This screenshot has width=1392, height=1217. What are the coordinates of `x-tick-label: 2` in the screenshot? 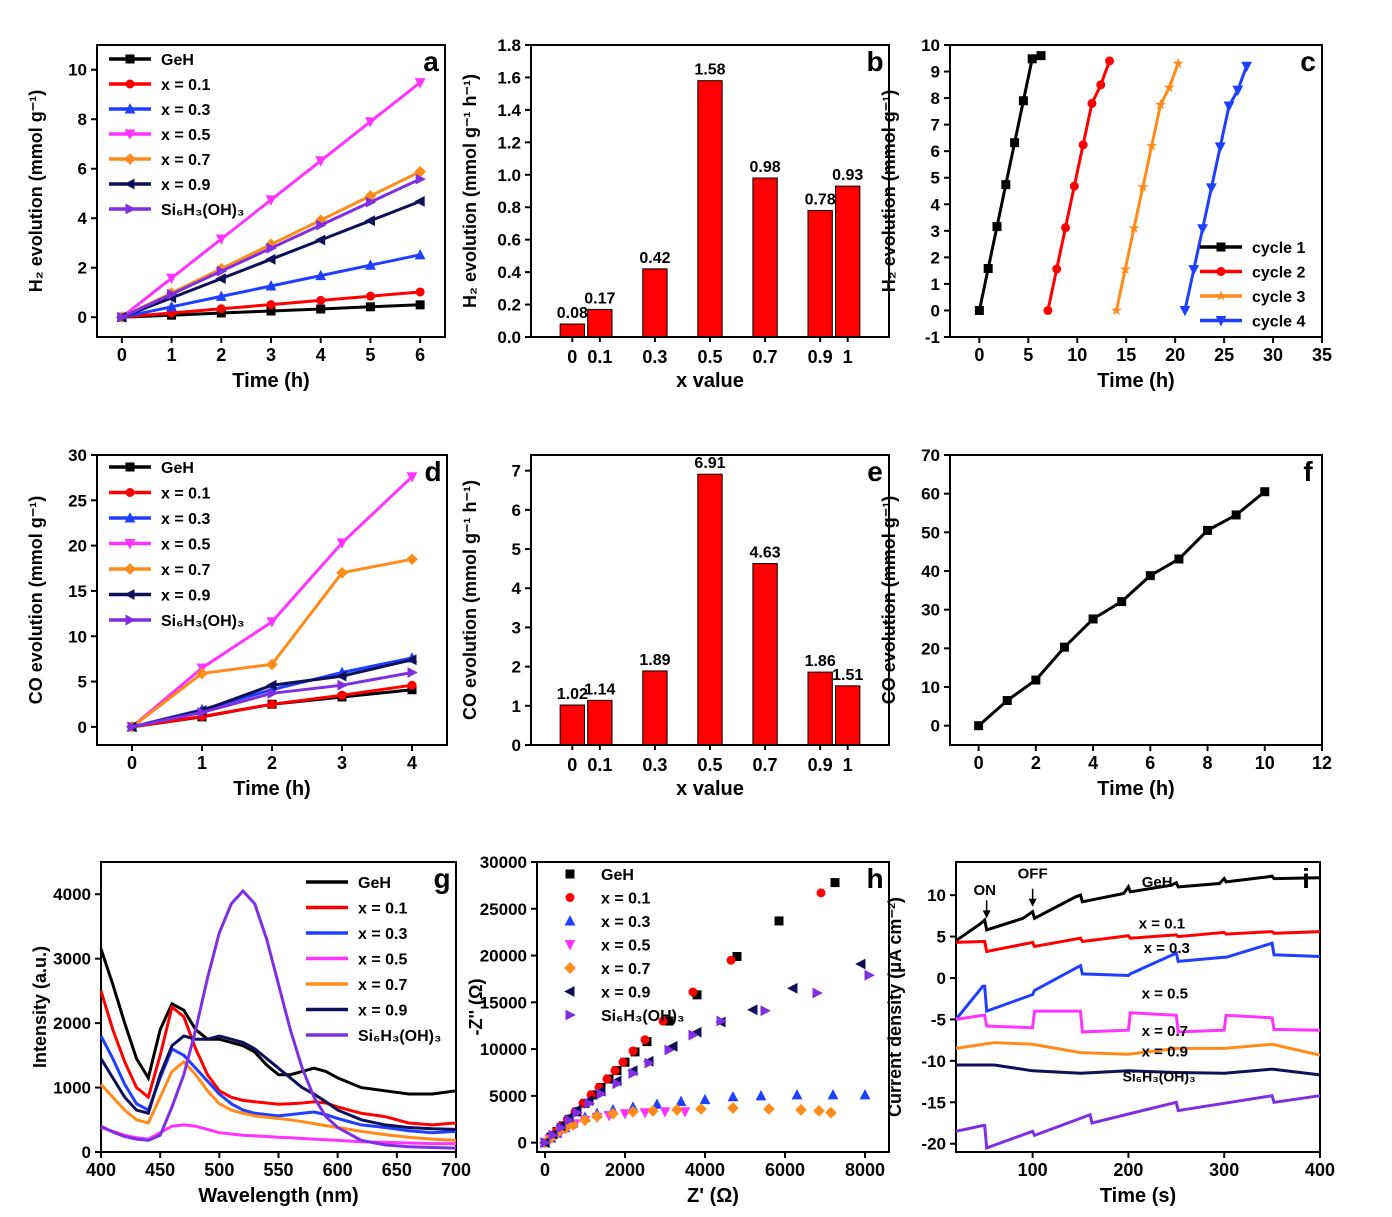 It's located at (272, 763).